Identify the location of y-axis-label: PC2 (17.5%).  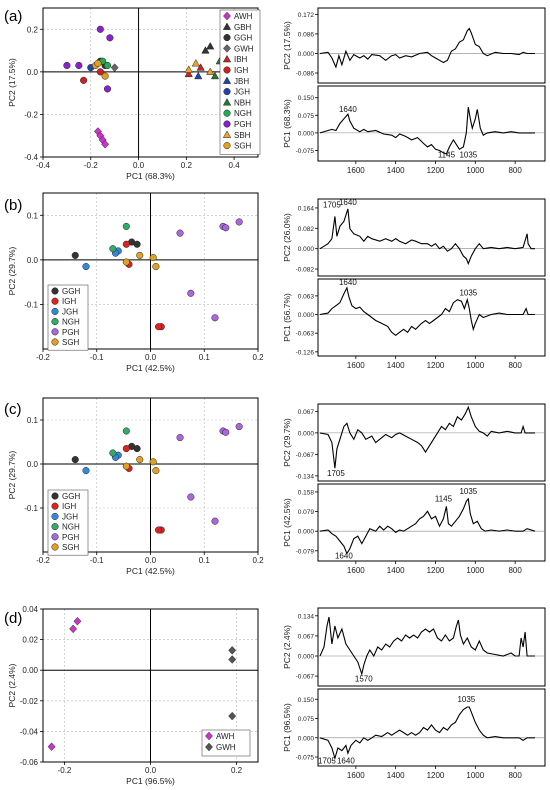
(287, 45).